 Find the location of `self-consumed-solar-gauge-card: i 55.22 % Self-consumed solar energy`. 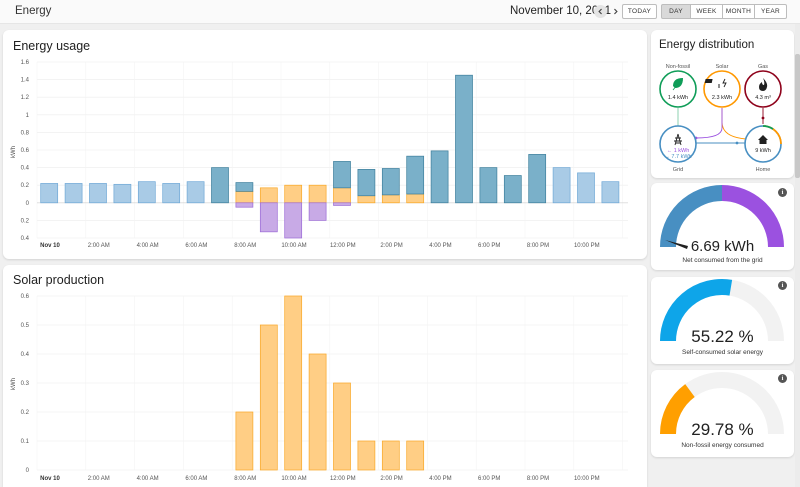

self-consumed-solar-gauge-card: i 55.22 % Self-consumed solar energy is located at coordinates (722, 320).